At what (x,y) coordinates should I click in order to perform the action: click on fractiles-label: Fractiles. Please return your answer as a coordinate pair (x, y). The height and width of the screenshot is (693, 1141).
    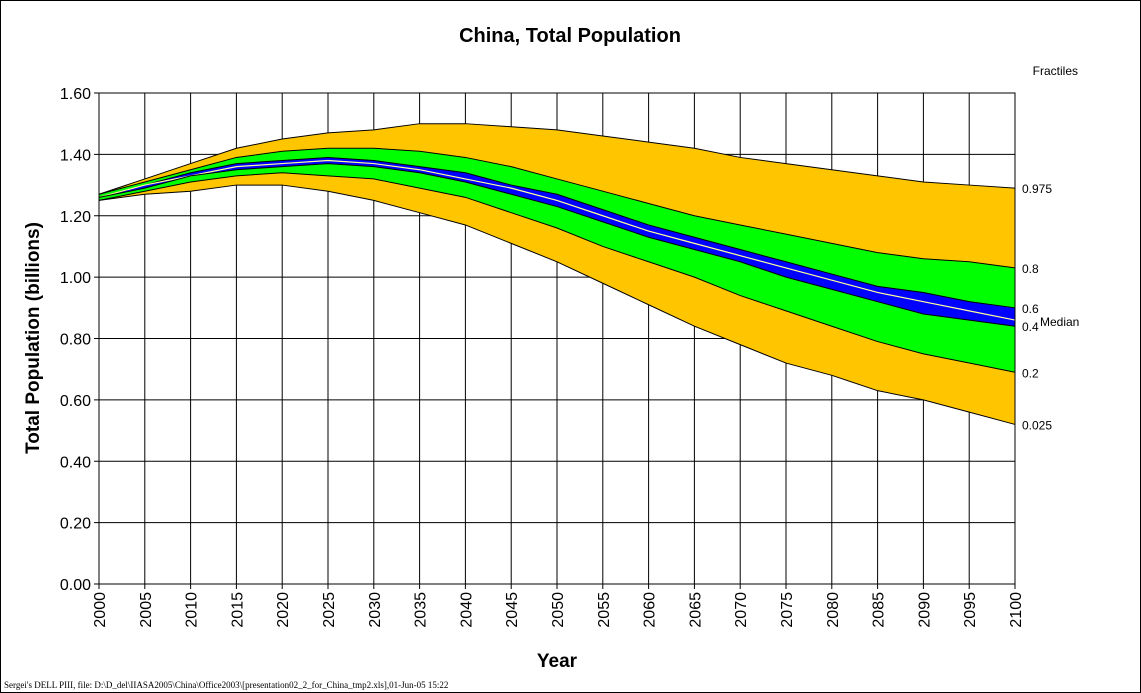
    Looking at the image, I should click on (1055, 71).